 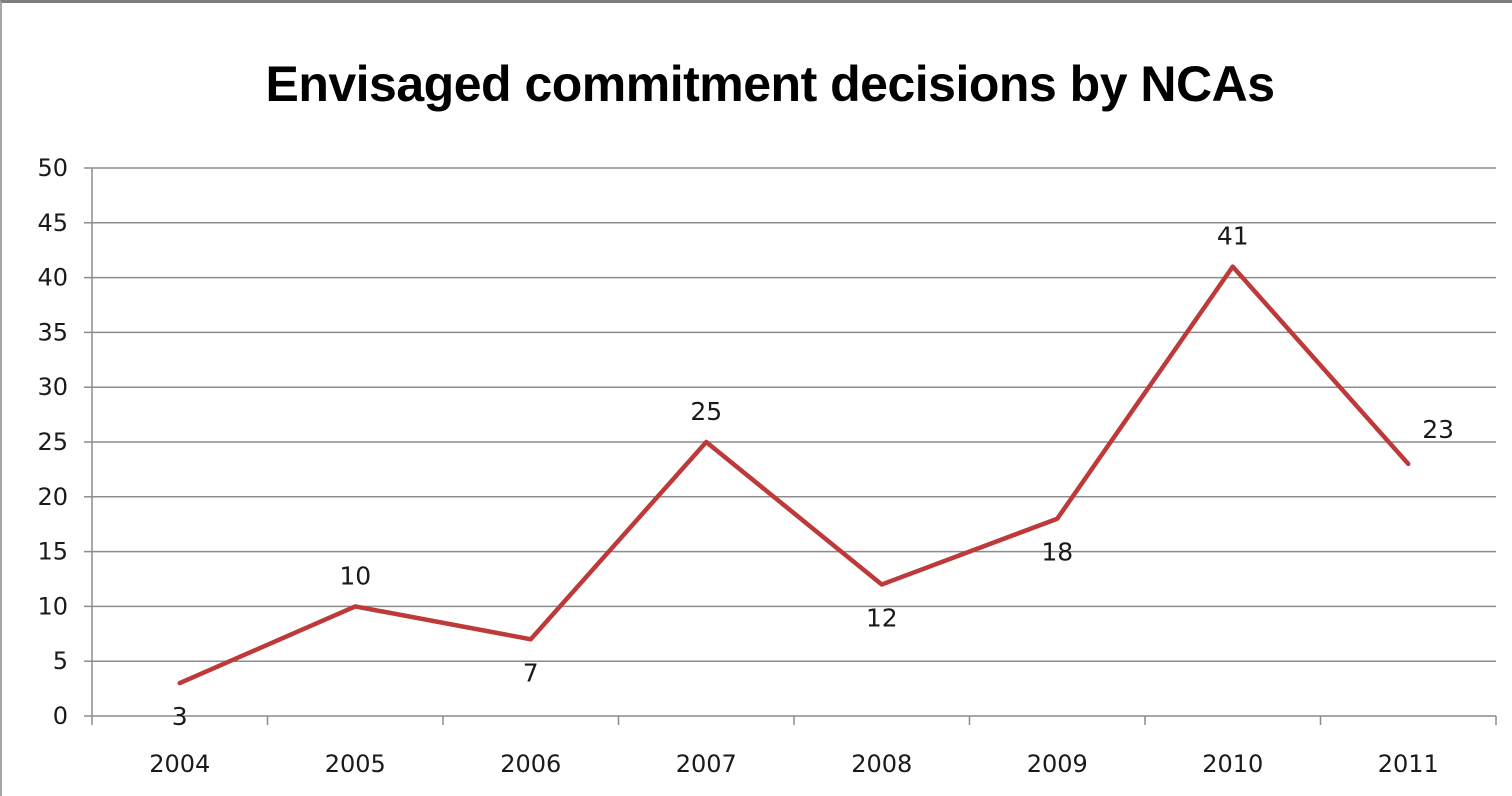 I want to click on data-label: 3, so click(x=180, y=716).